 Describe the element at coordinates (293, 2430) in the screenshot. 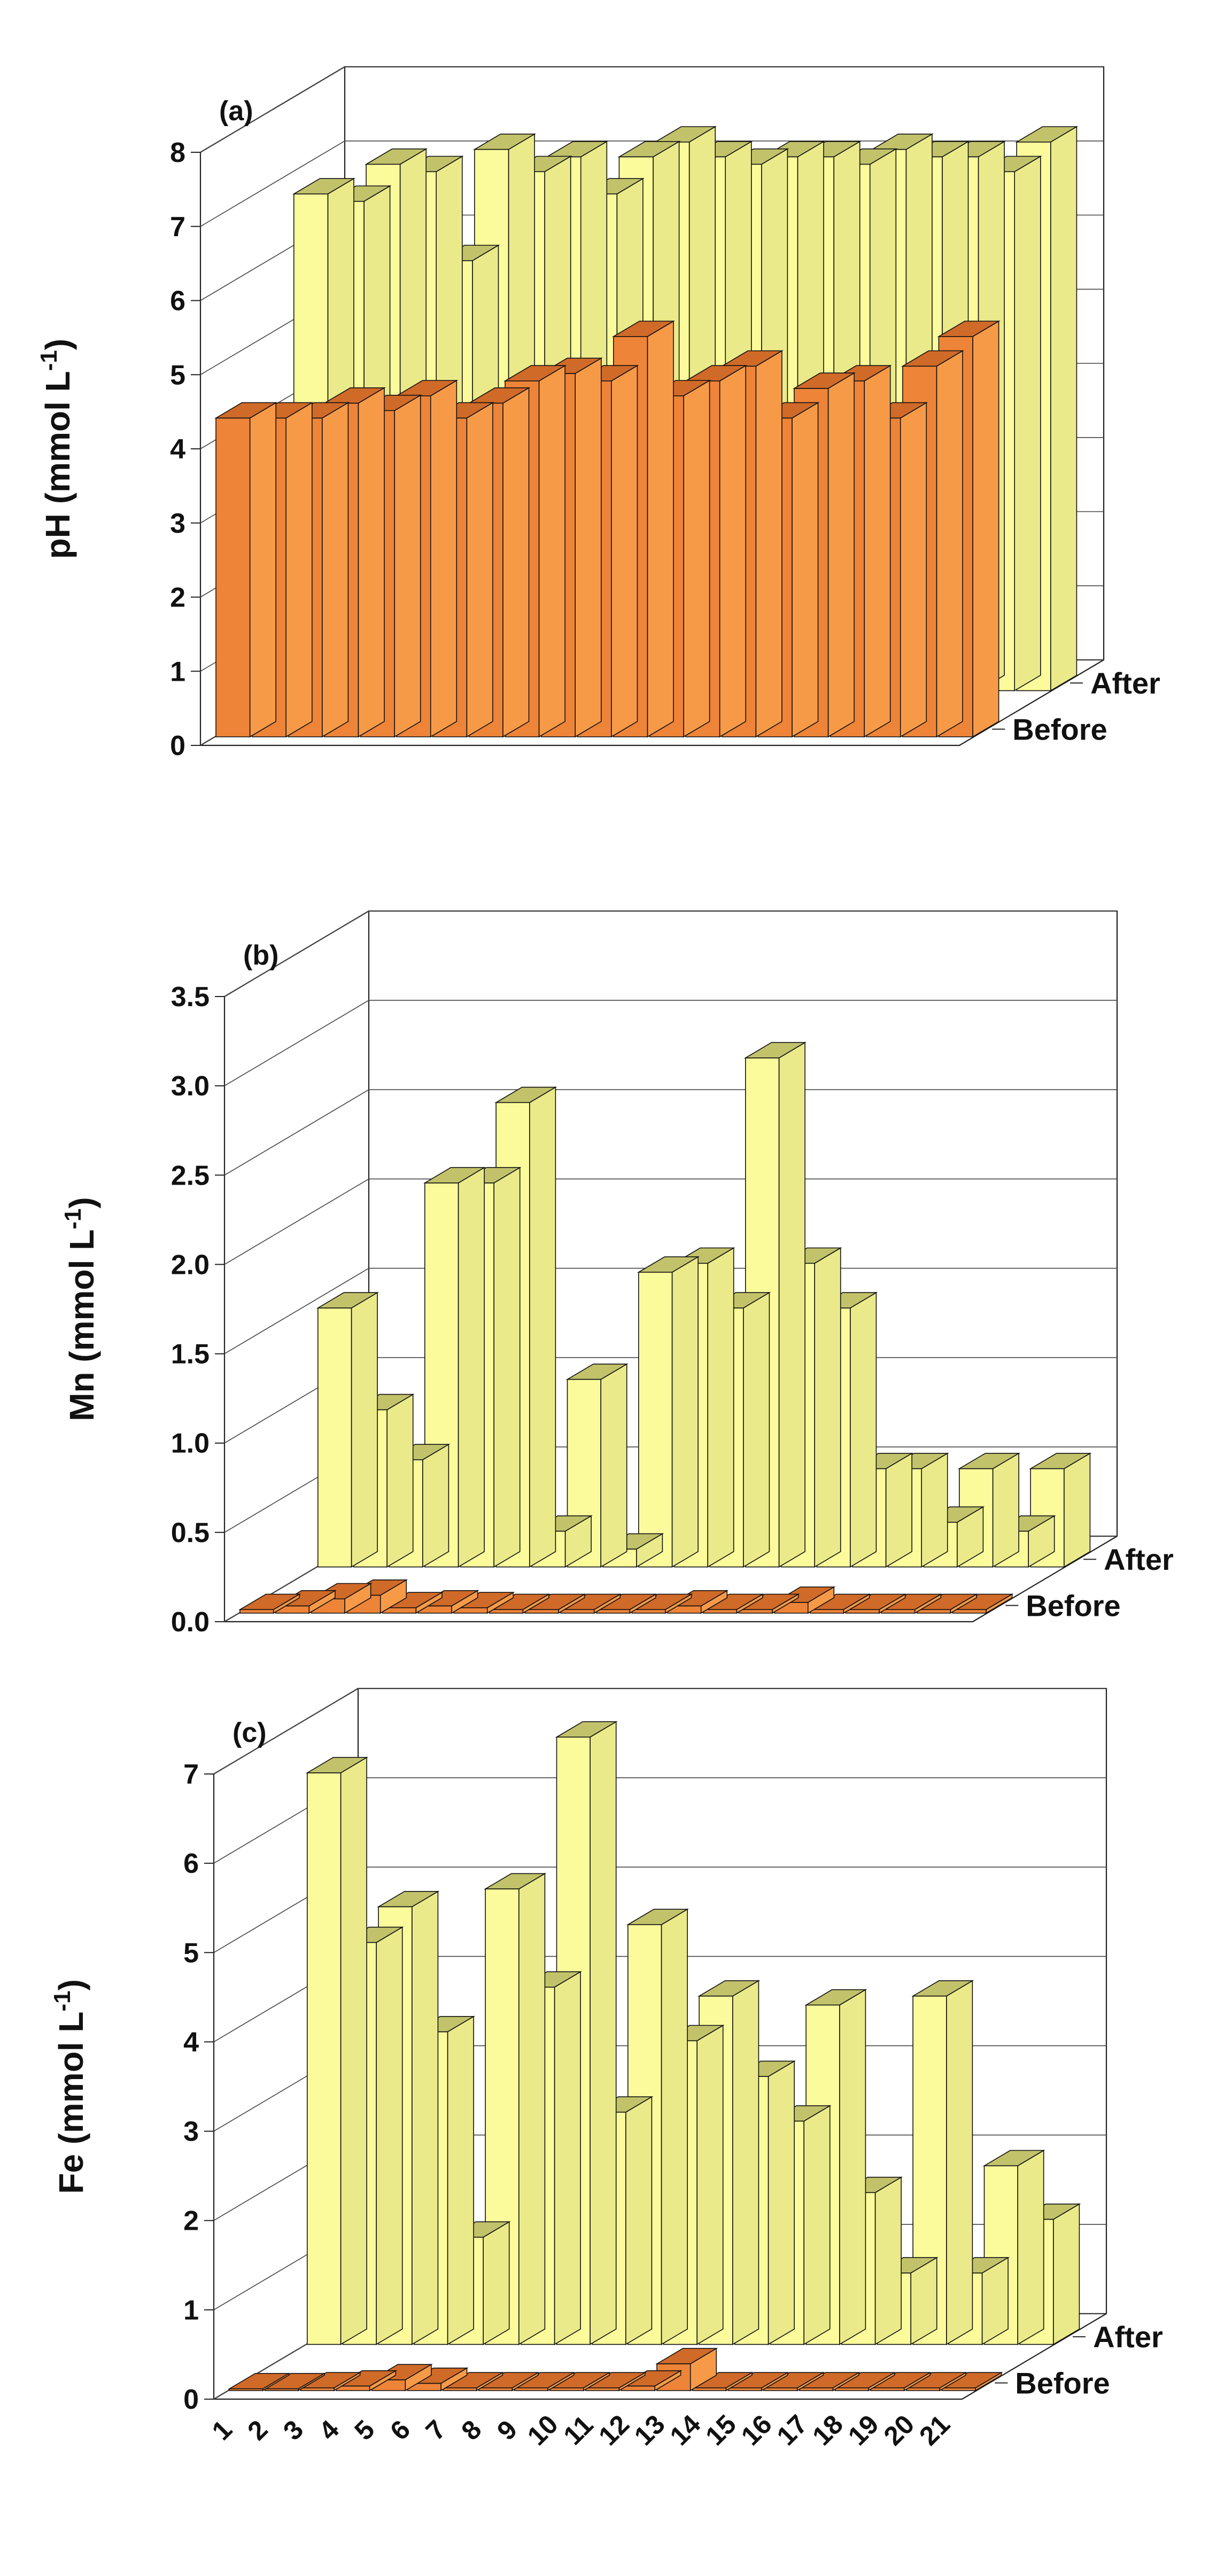

I see `x-tick-label: 3` at that location.